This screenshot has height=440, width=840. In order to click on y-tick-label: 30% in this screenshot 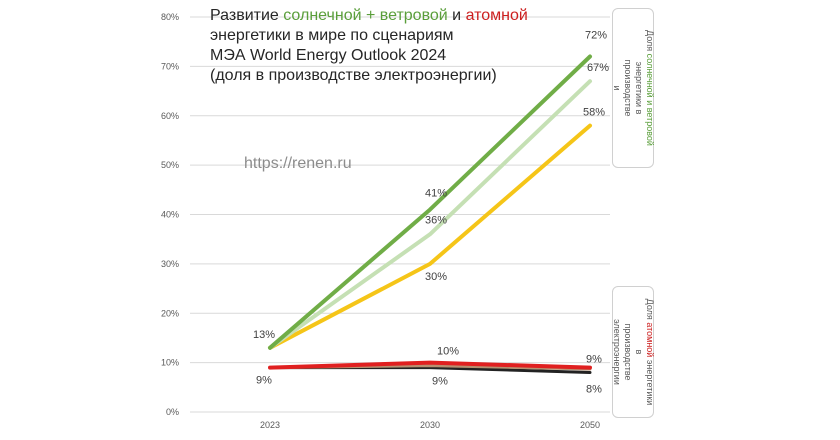, I will do `click(170, 264)`.